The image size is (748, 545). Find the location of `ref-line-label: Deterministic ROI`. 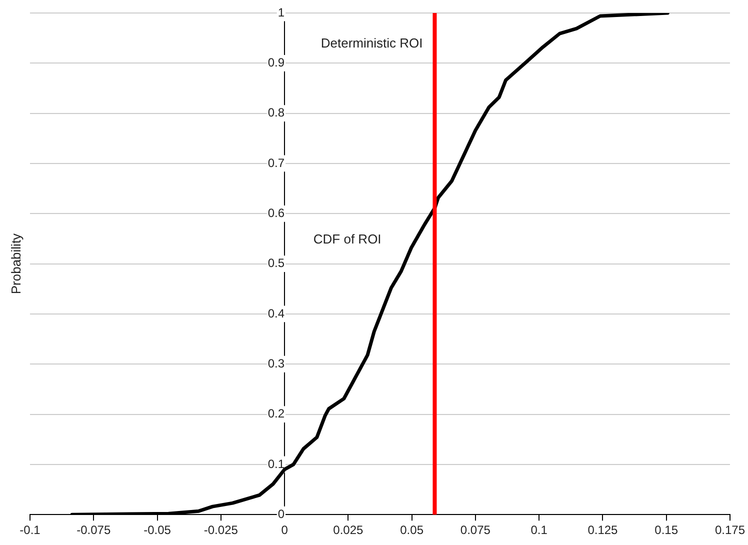

ref-line-label: Deterministic ROI is located at coordinates (371, 43).